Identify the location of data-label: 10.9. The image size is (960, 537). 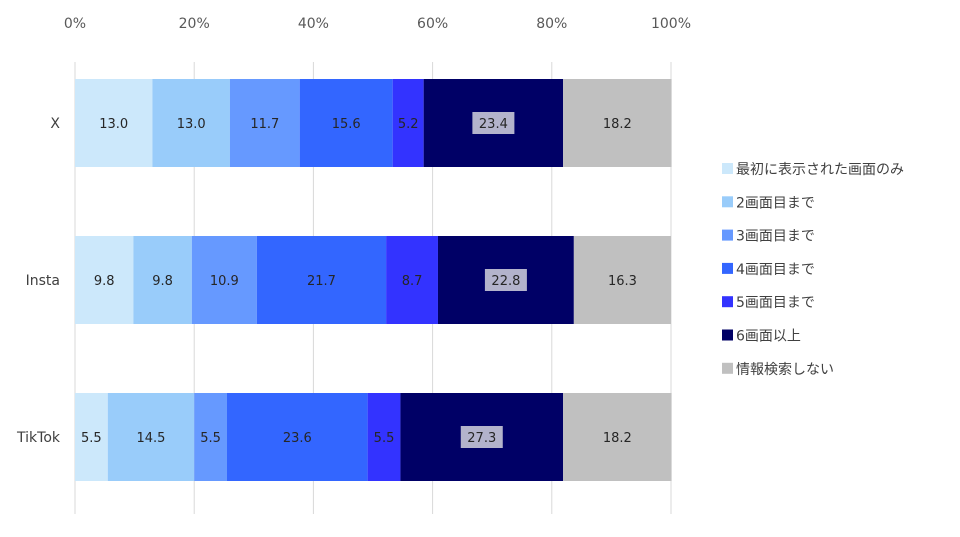
(224, 281).